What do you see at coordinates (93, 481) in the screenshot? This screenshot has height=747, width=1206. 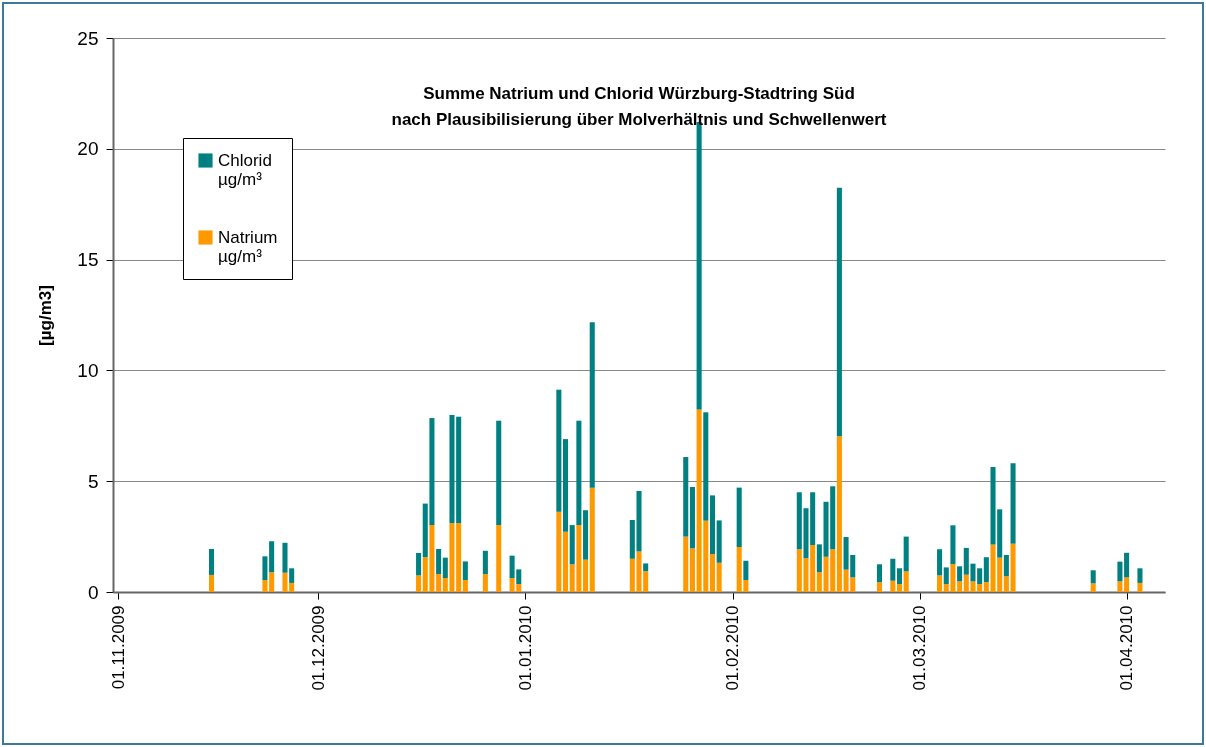 I see `y-tick-label: 5` at bounding box center [93, 481].